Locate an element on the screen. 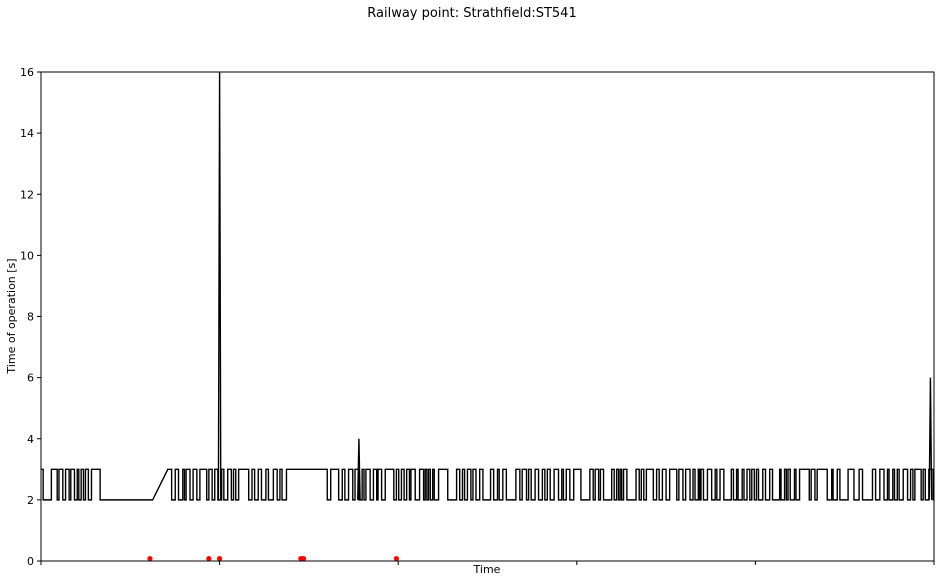  y-axis: 0 2 4 6 8 10 12 14 16 is located at coordinates (30, 317).